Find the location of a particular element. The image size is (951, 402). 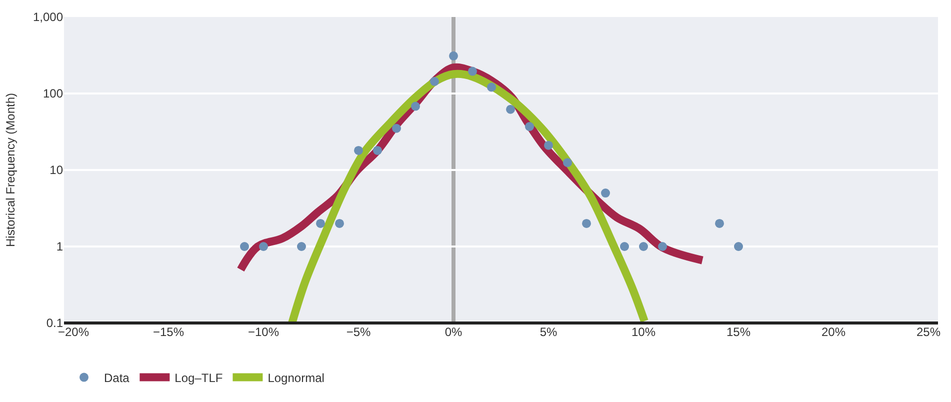

x-tick-label: −10% is located at coordinates (264, 332).